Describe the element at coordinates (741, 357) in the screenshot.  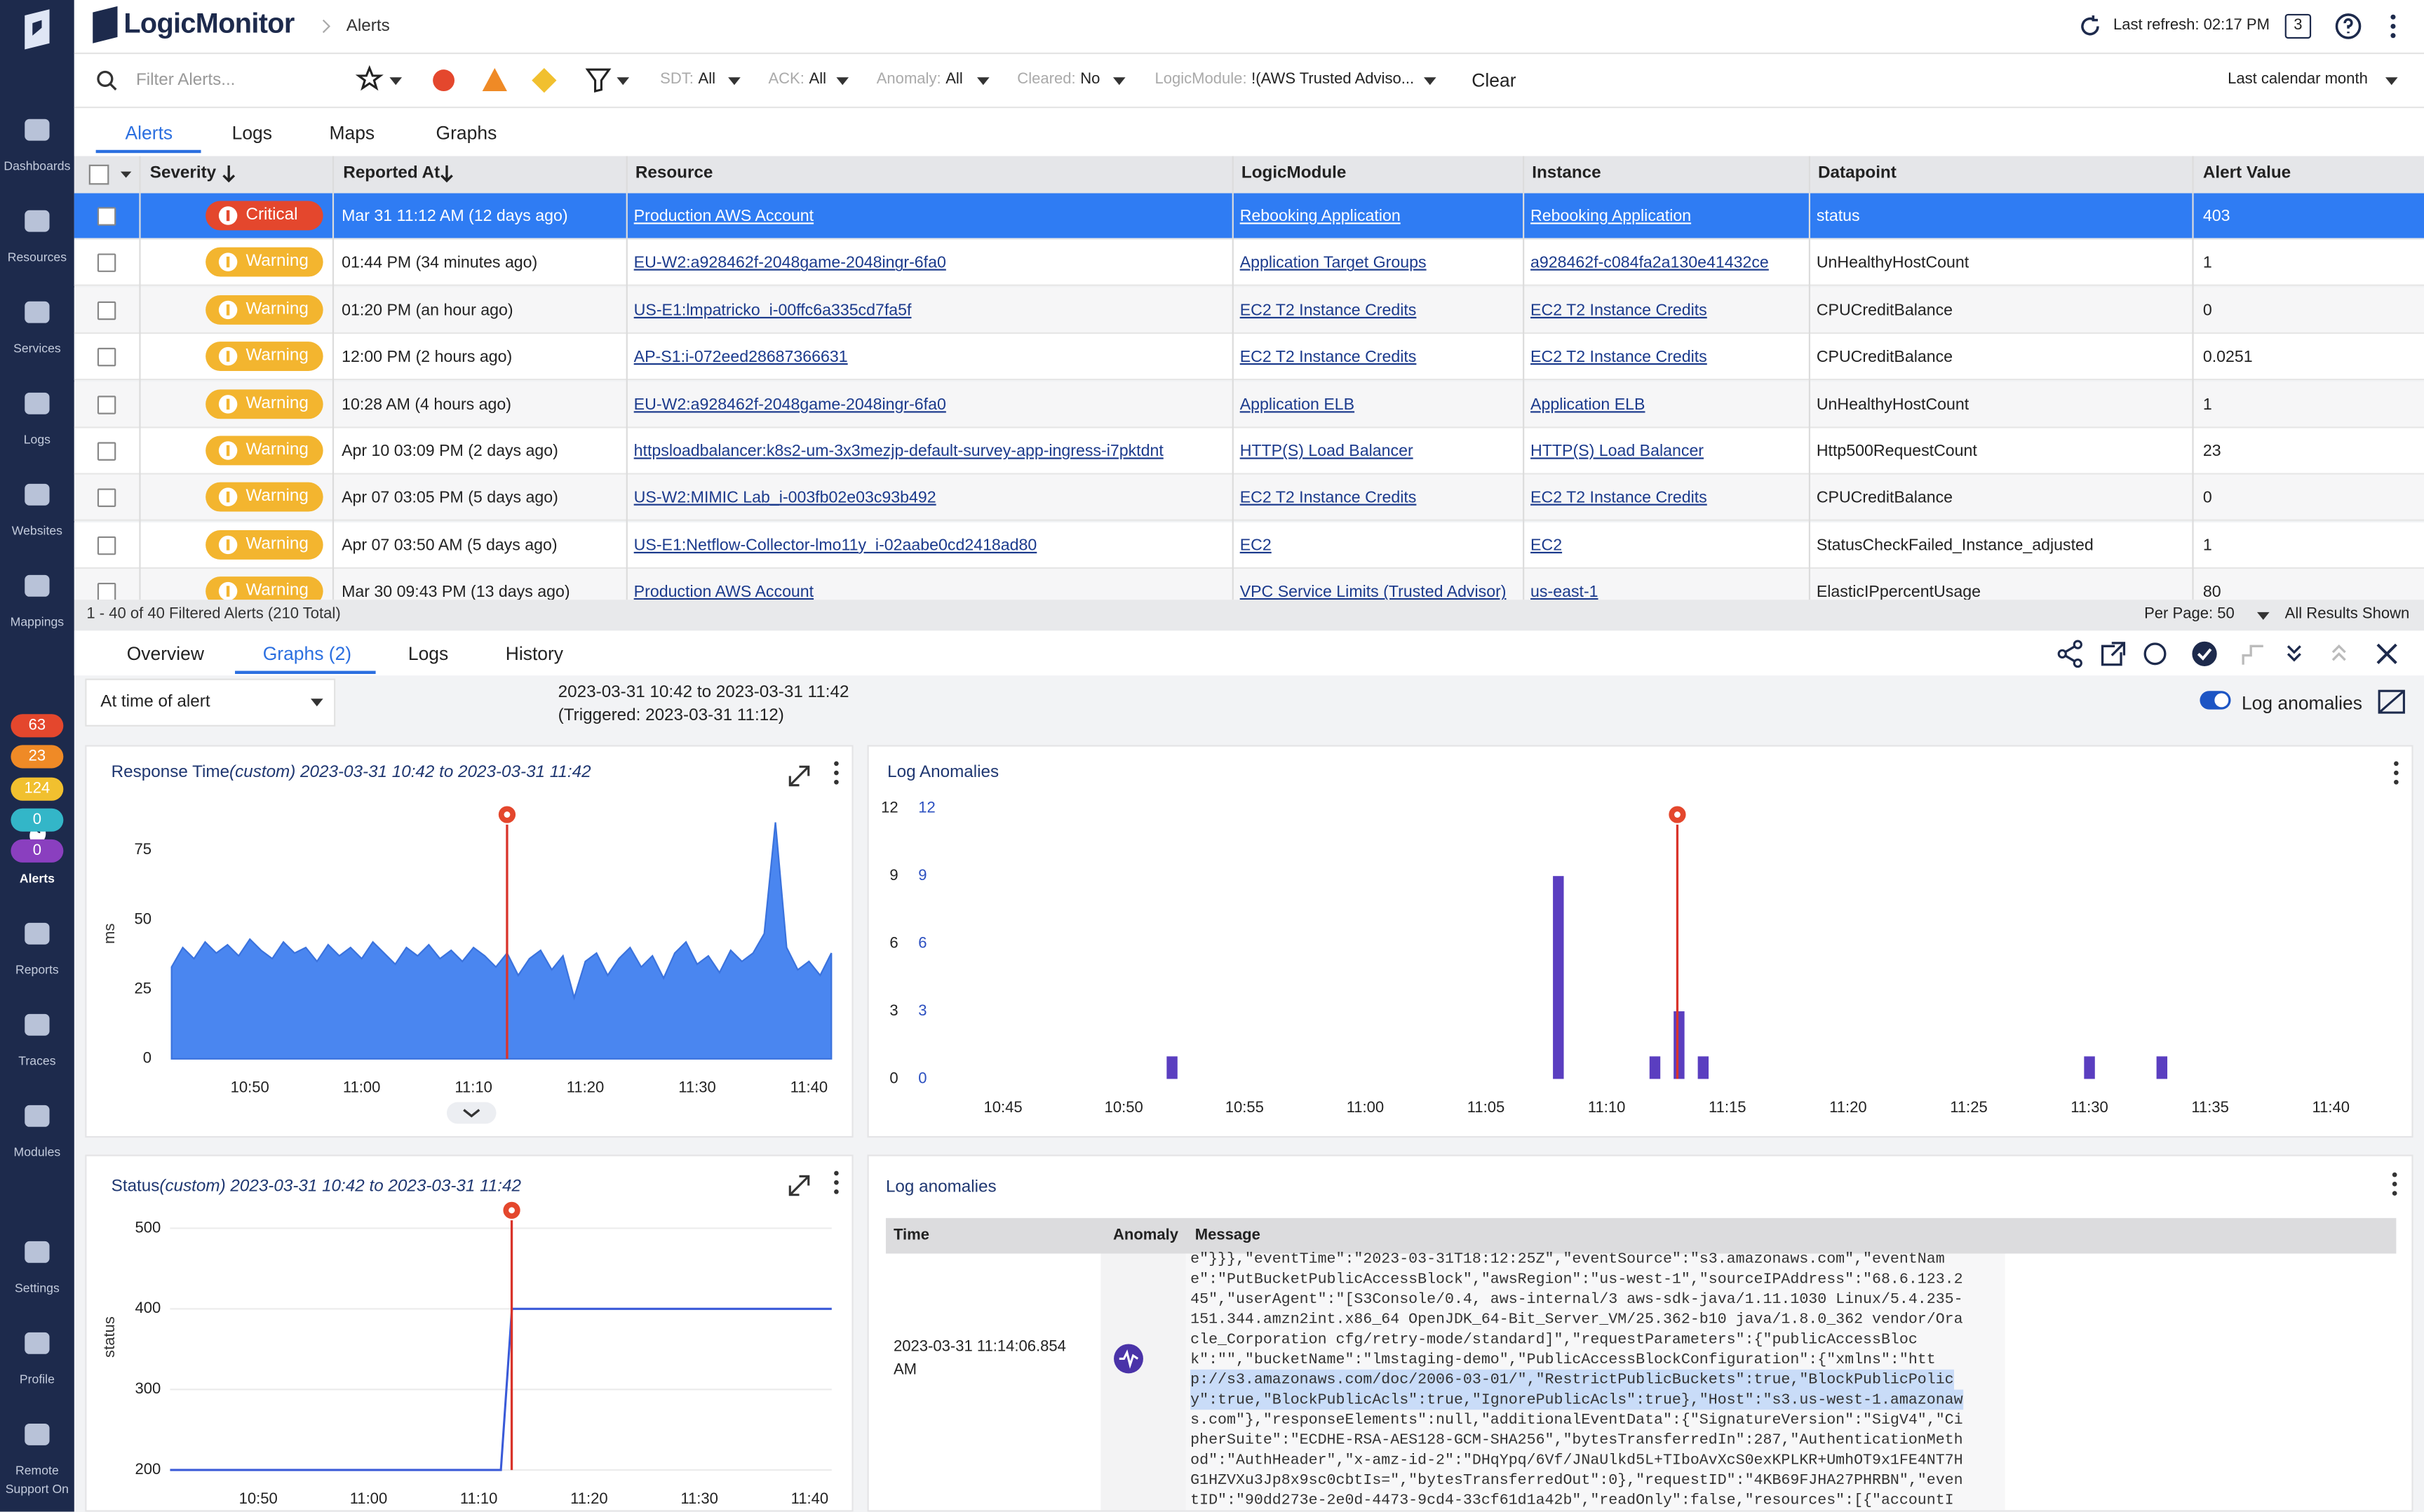
I see `table-link: AP-S1:i-072eed28687366631` at that location.